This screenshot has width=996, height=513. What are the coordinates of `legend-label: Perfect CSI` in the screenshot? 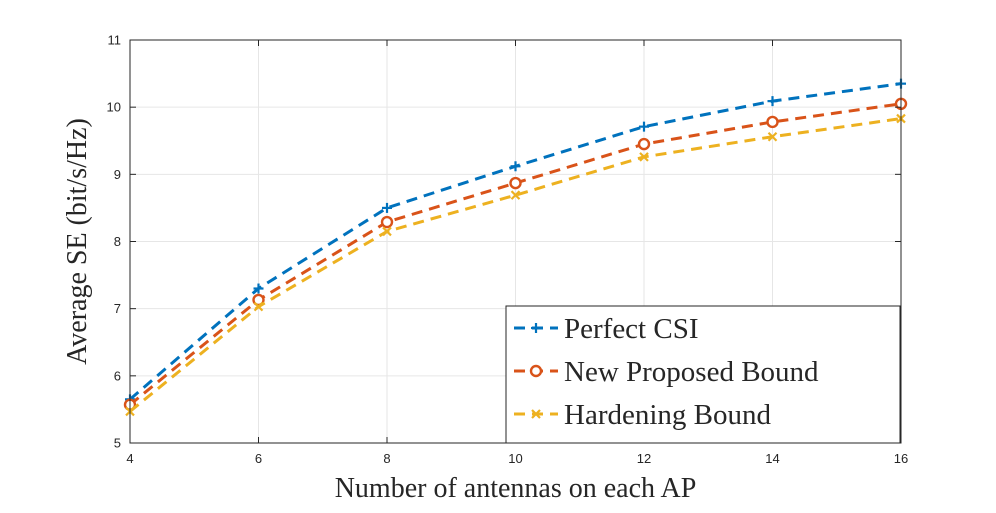 It's located at (631, 329).